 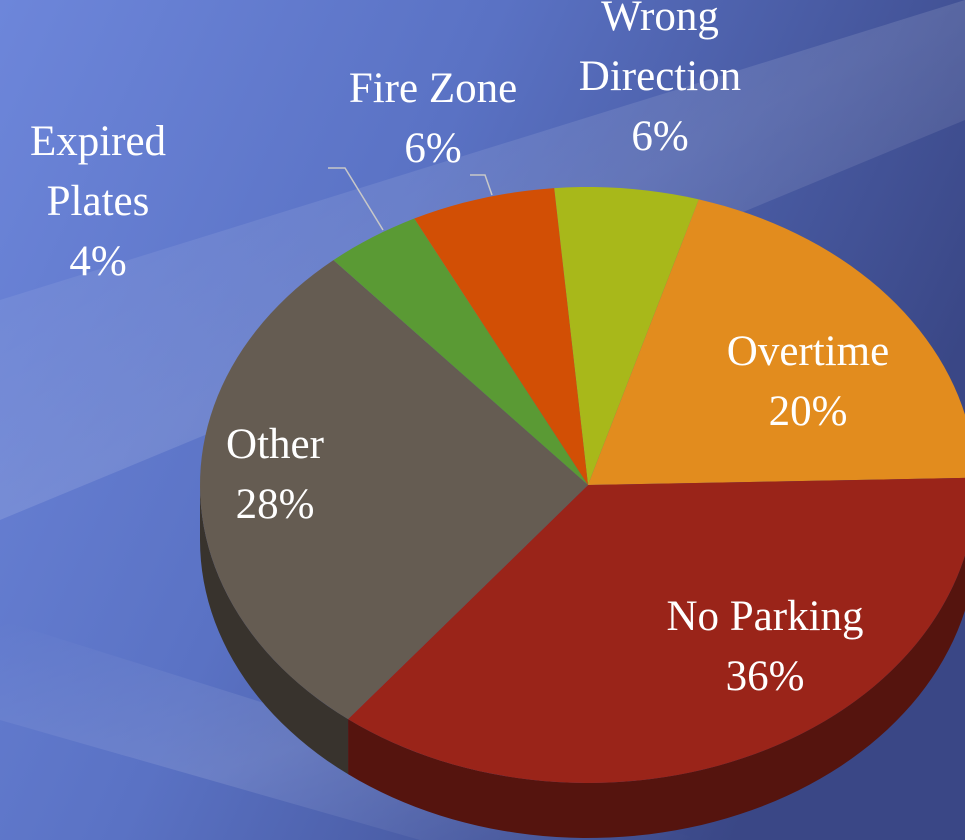 I want to click on value-label: 4%, so click(x=97, y=261).